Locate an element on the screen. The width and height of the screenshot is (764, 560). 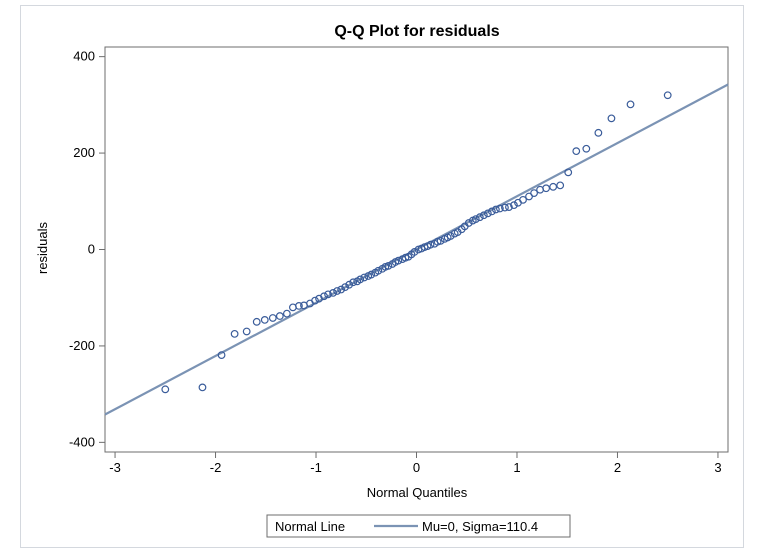
x-axis: -3 -2 -1 0 1 2 3 is located at coordinates (415, 463).